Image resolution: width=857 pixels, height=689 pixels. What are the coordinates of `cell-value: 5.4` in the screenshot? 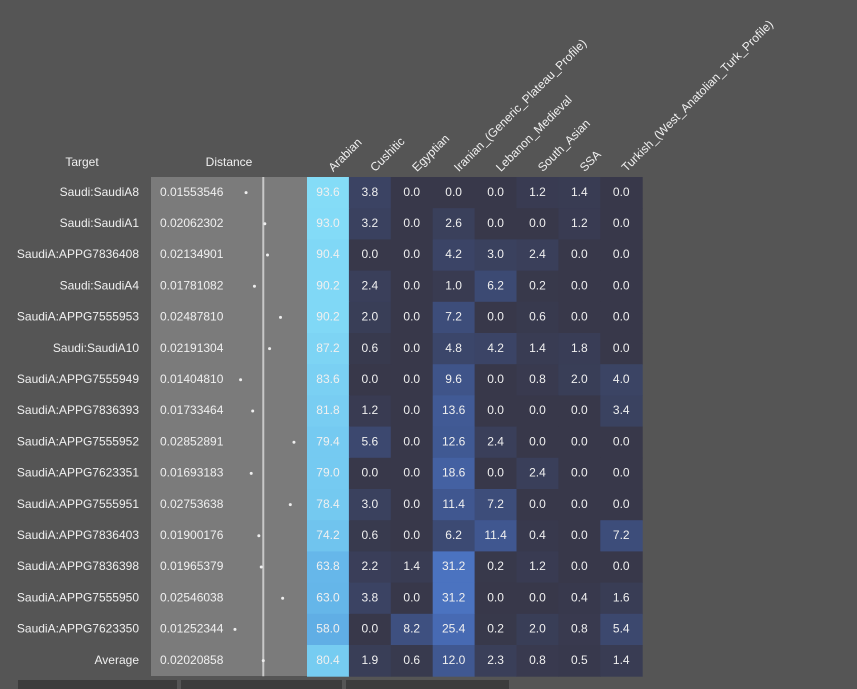 It's located at (621, 629).